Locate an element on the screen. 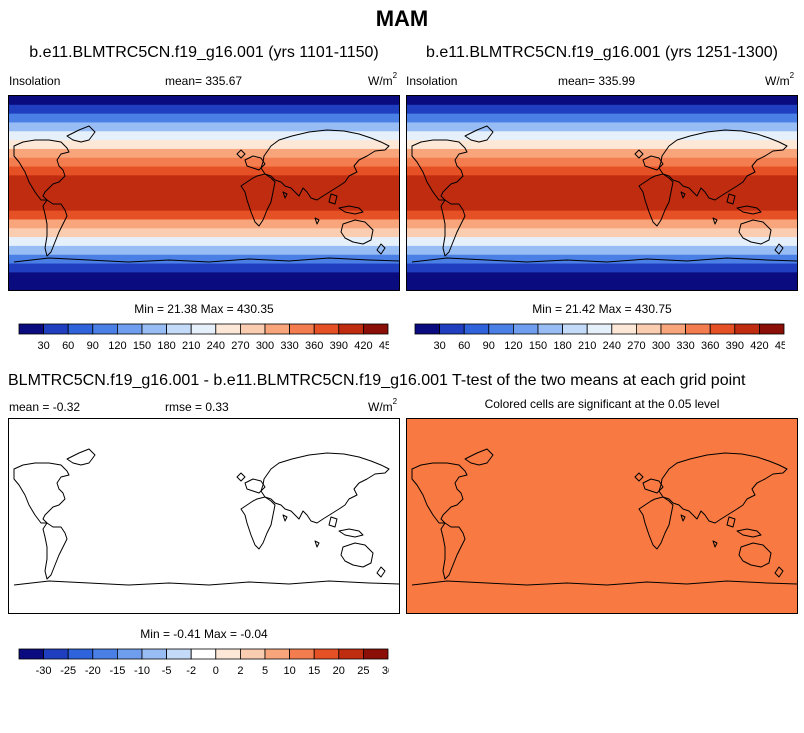  panel2-colorbar-tick-label: 210 is located at coordinates (587, 346).